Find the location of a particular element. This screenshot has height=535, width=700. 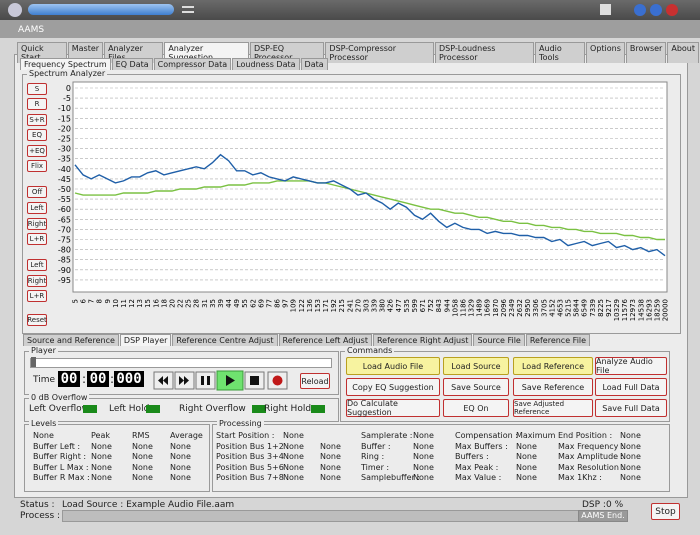

x-tick-label: 18 is located at coordinates (164, 303).